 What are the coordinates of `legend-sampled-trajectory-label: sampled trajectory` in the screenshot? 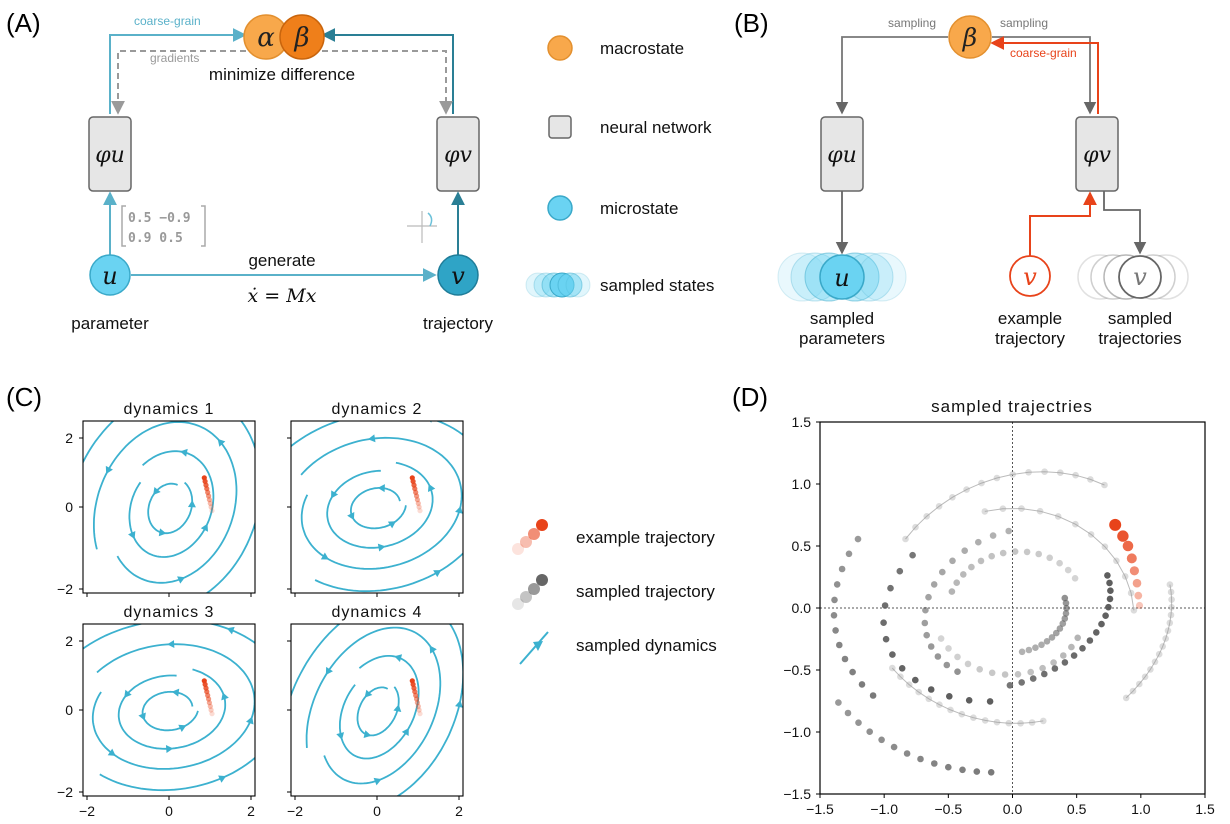 It's located at (645, 591).